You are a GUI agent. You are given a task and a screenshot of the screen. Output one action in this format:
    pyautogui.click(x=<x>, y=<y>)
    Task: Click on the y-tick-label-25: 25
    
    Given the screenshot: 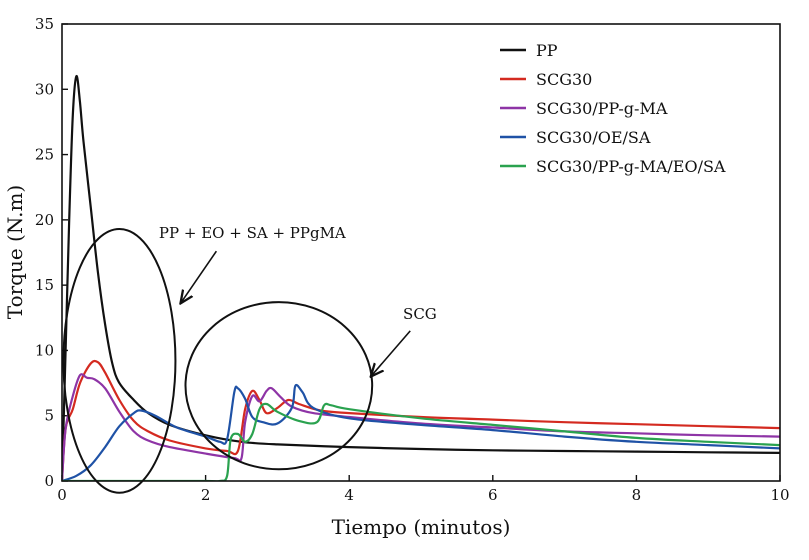 What is the action you would take?
    pyautogui.click(x=44, y=155)
    